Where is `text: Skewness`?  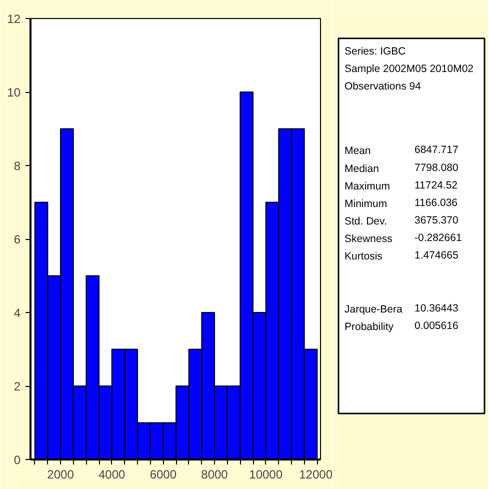 text: Skewness is located at coordinates (368, 239).